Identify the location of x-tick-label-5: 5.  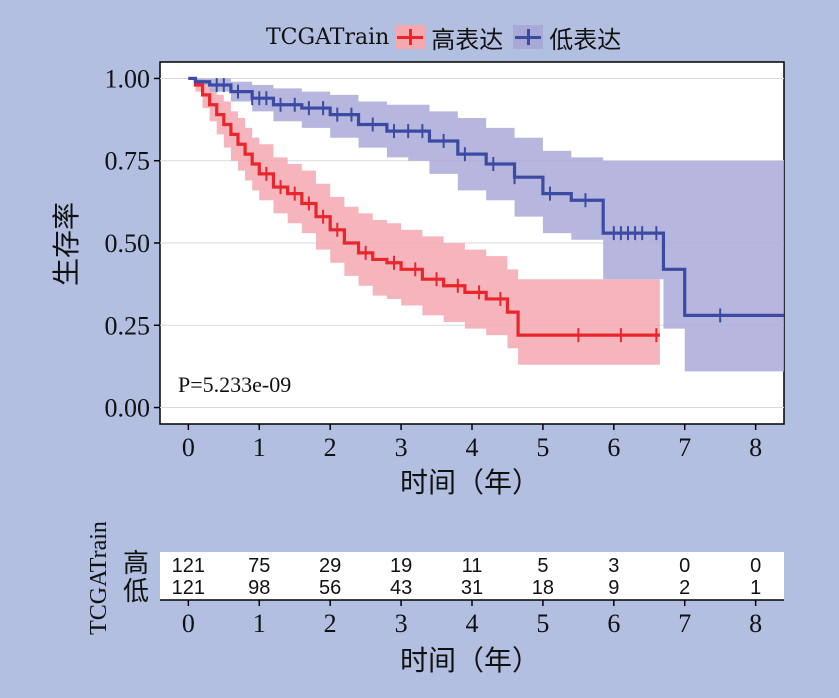
(542, 447).